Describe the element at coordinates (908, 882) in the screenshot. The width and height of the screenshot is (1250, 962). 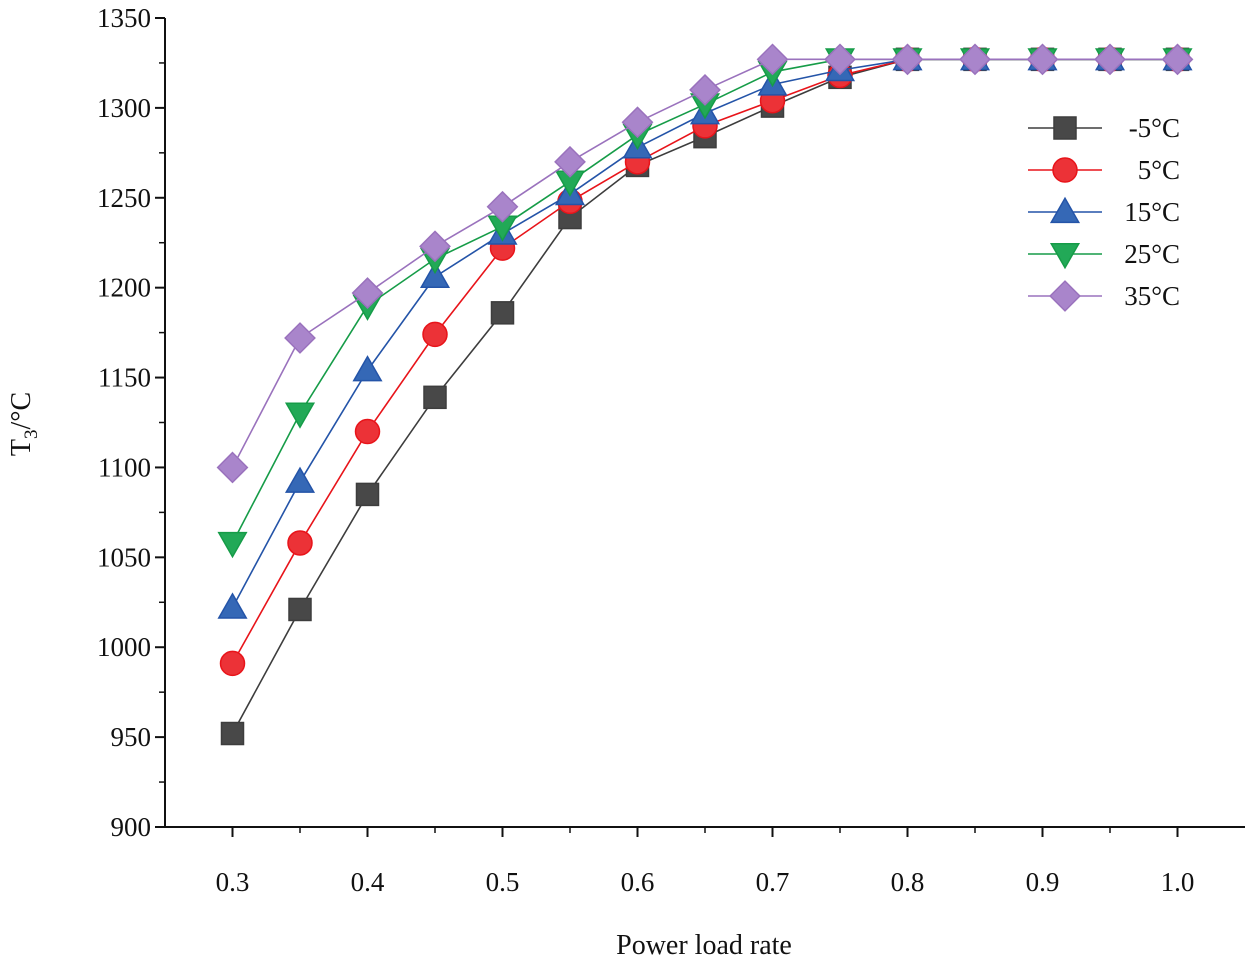
I see `x-tick-label: 0.8` at that location.